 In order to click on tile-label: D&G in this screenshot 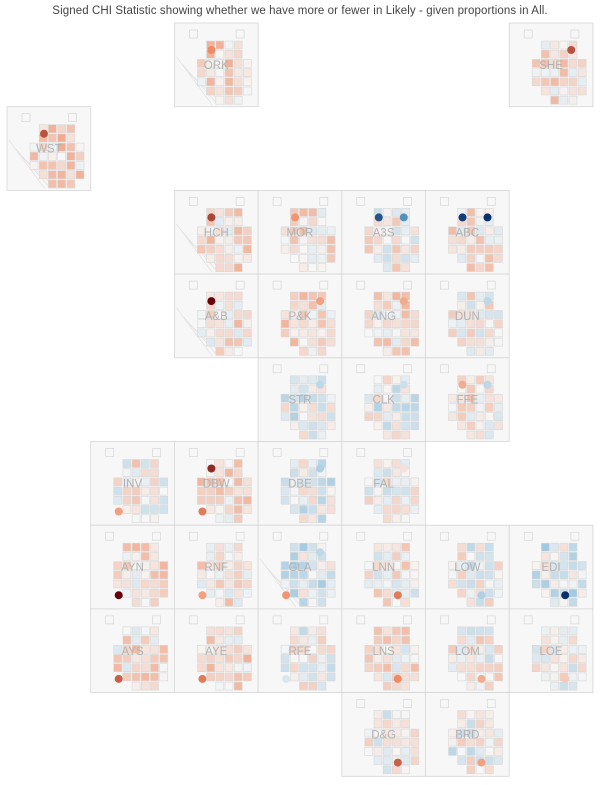, I will do `click(383, 735)`.